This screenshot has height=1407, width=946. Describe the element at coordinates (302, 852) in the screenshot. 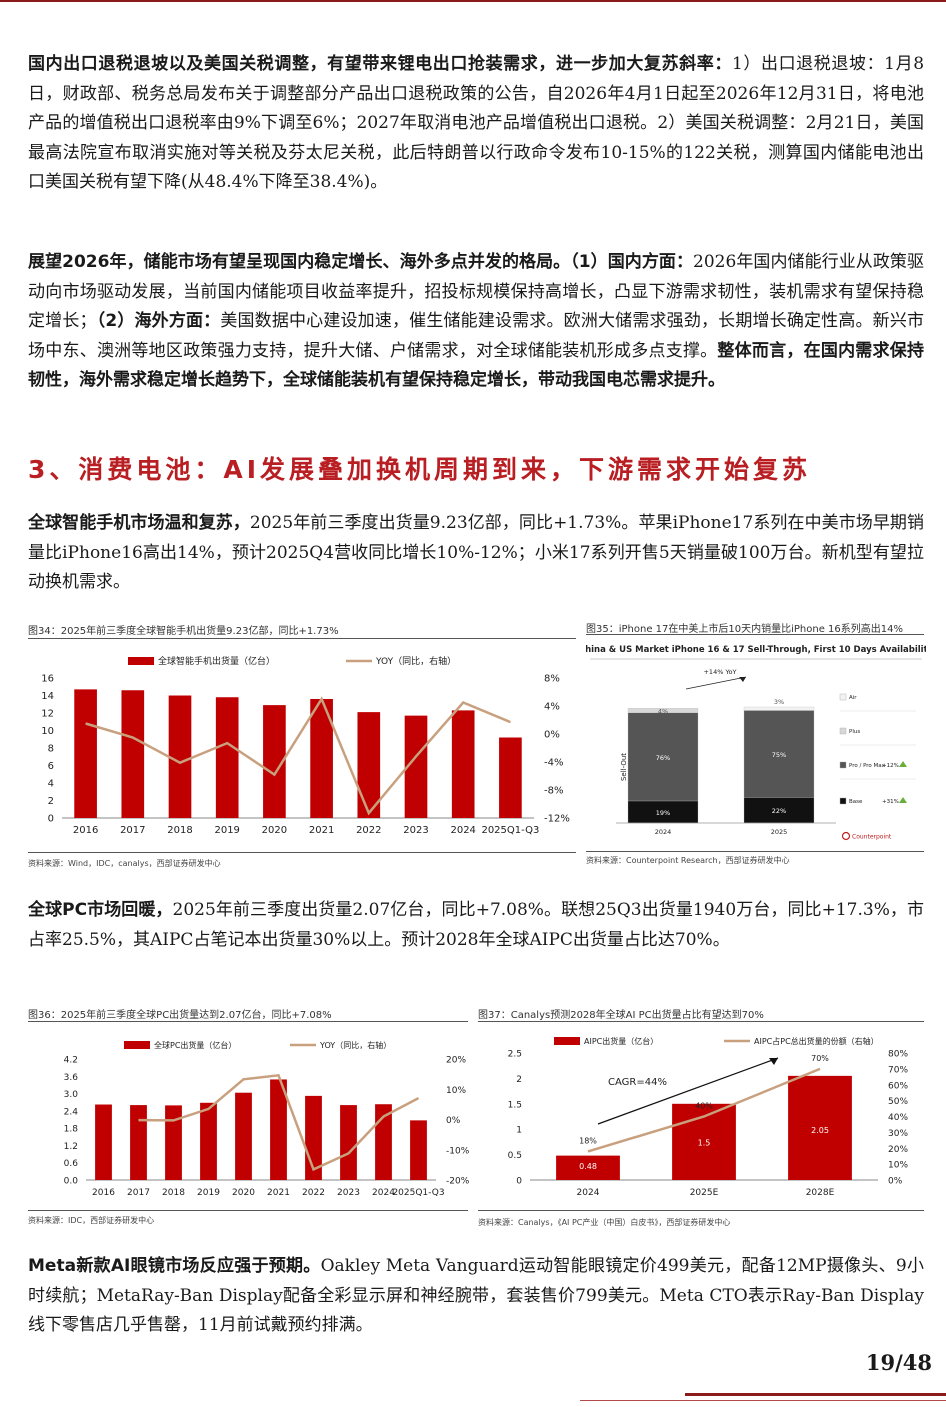

I see `figure-34-rule-bottom` at that location.